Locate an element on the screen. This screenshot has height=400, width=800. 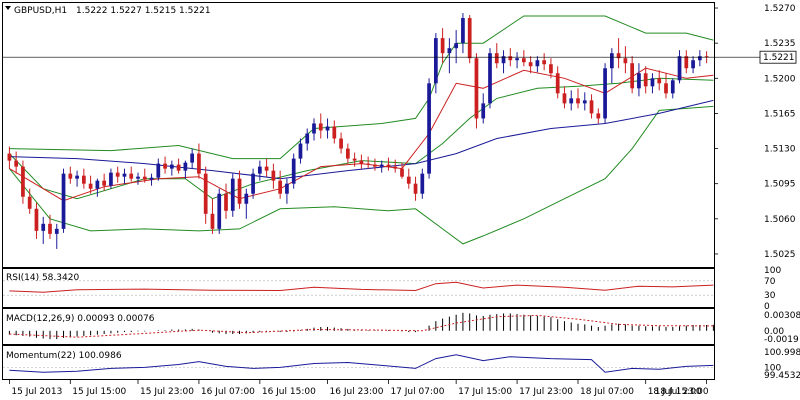
price-tick-label: 1.5025 is located at coordinates (780, 255).